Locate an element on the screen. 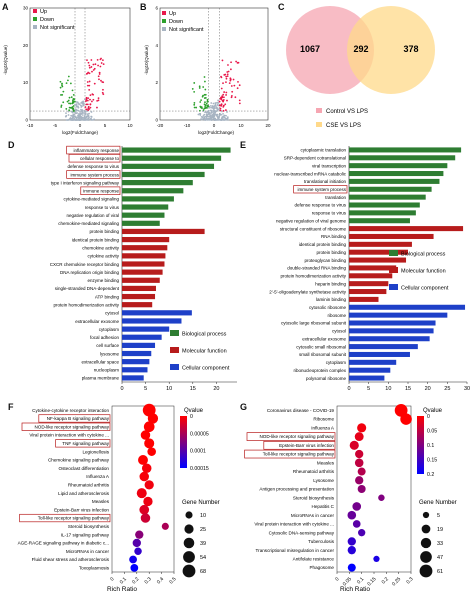 This screenshot has height=594, width=474. bubble-frame is located at coordinates (374, 489).